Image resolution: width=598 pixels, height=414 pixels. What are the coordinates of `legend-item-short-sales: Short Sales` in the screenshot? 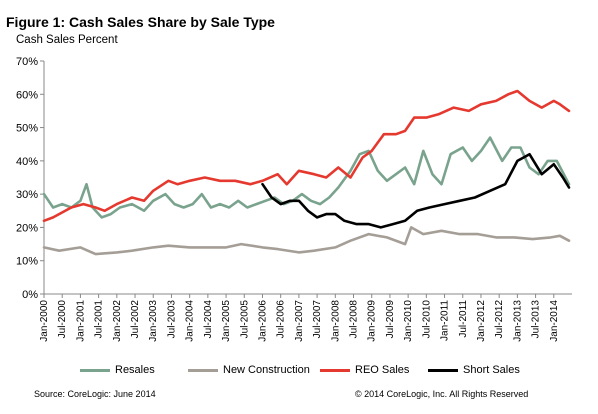 It's located at (474, 370).